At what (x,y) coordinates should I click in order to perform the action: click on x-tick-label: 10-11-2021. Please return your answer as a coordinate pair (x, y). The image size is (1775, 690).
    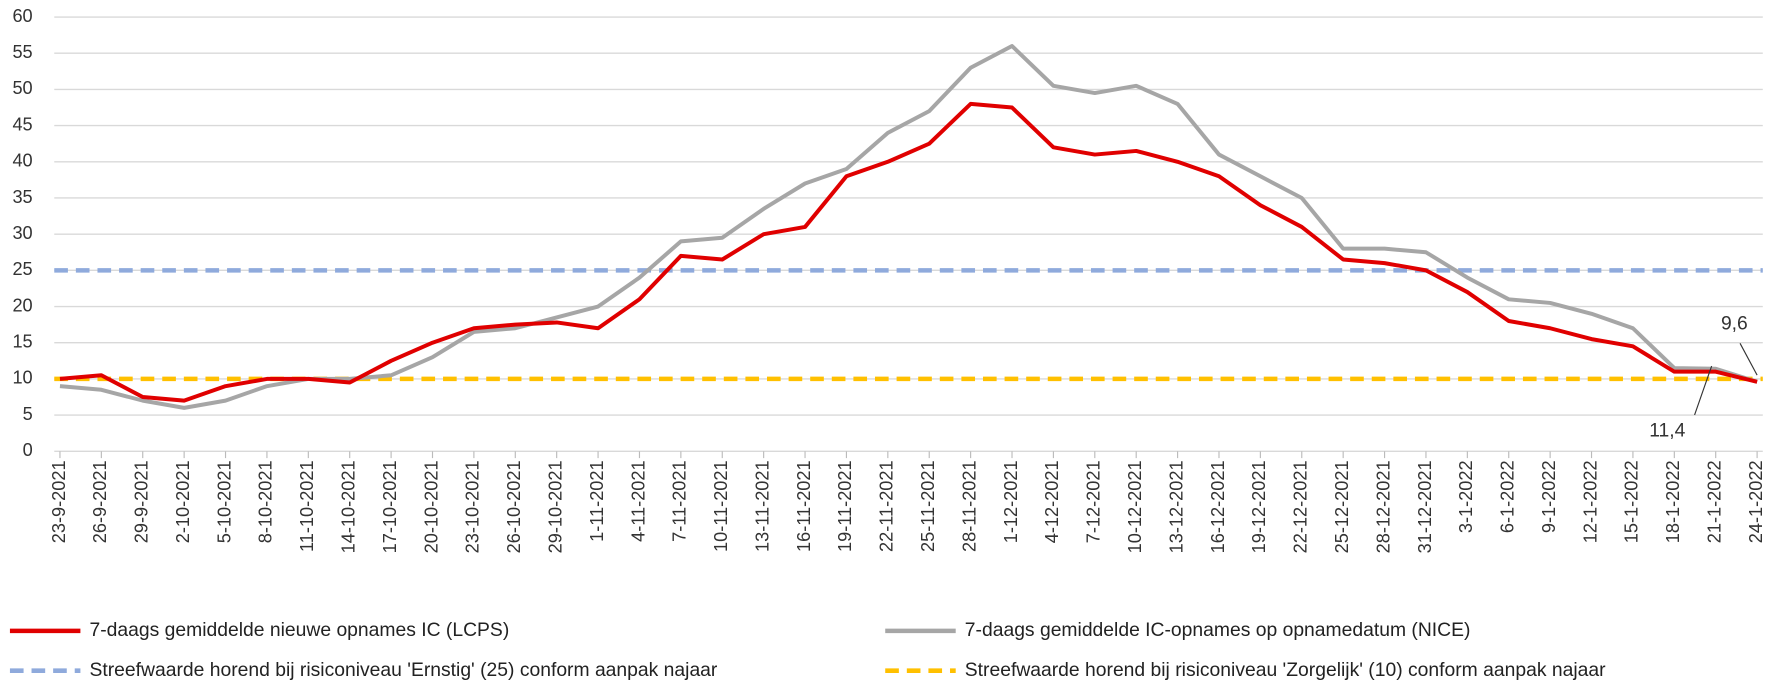
    Looking at the image, I should click on (721, 506).